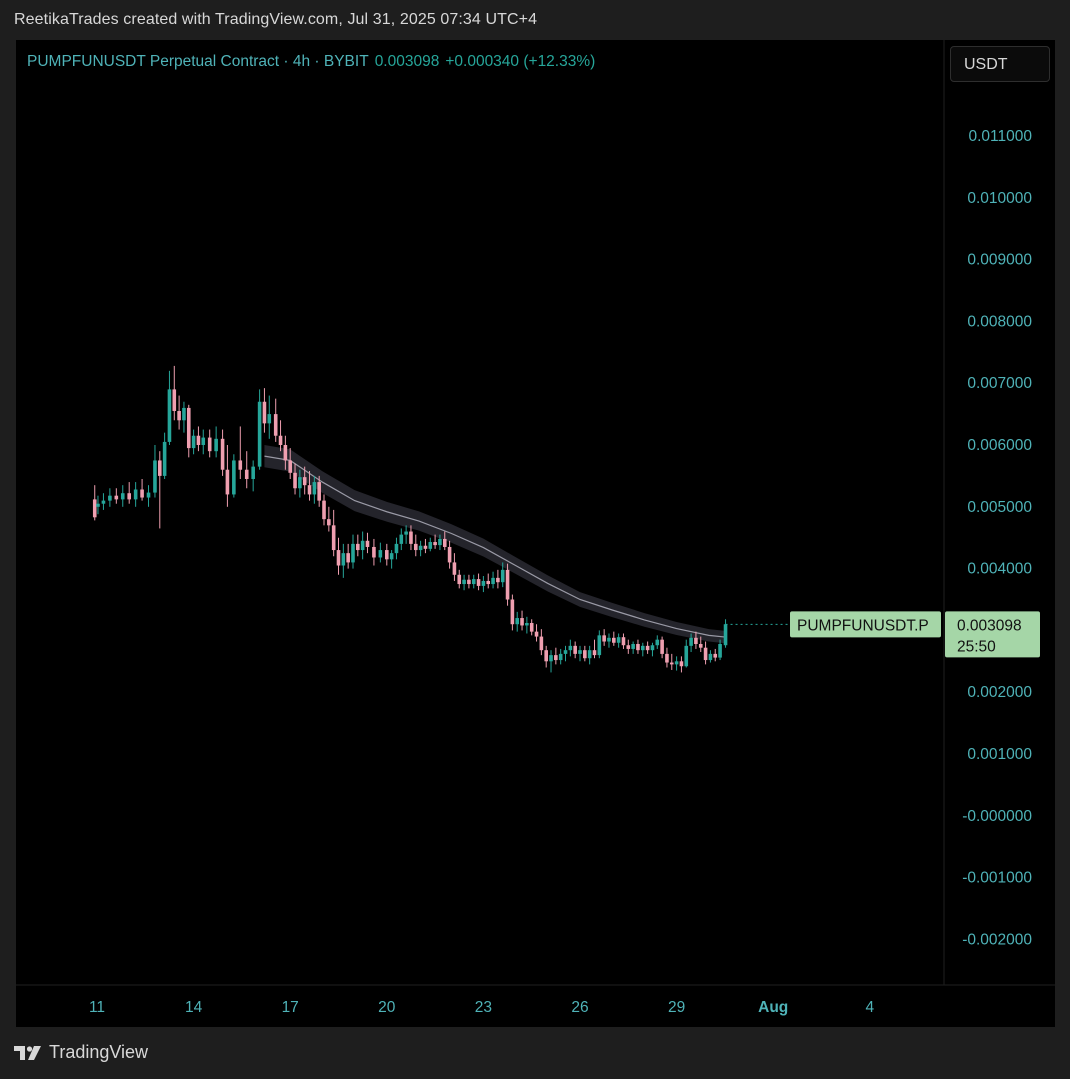  Describe the element at coordinates (1000, 64) in the screenshot. I see `currency-button: USDT` at that location.